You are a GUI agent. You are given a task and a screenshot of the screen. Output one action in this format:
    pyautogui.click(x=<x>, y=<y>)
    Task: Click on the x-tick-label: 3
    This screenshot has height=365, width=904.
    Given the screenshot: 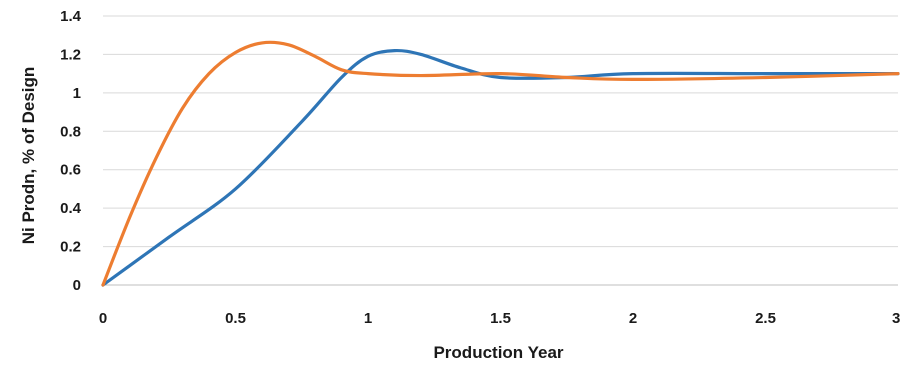 What is the action you would take?
    pyautogui.click(x=896, y=318)
    